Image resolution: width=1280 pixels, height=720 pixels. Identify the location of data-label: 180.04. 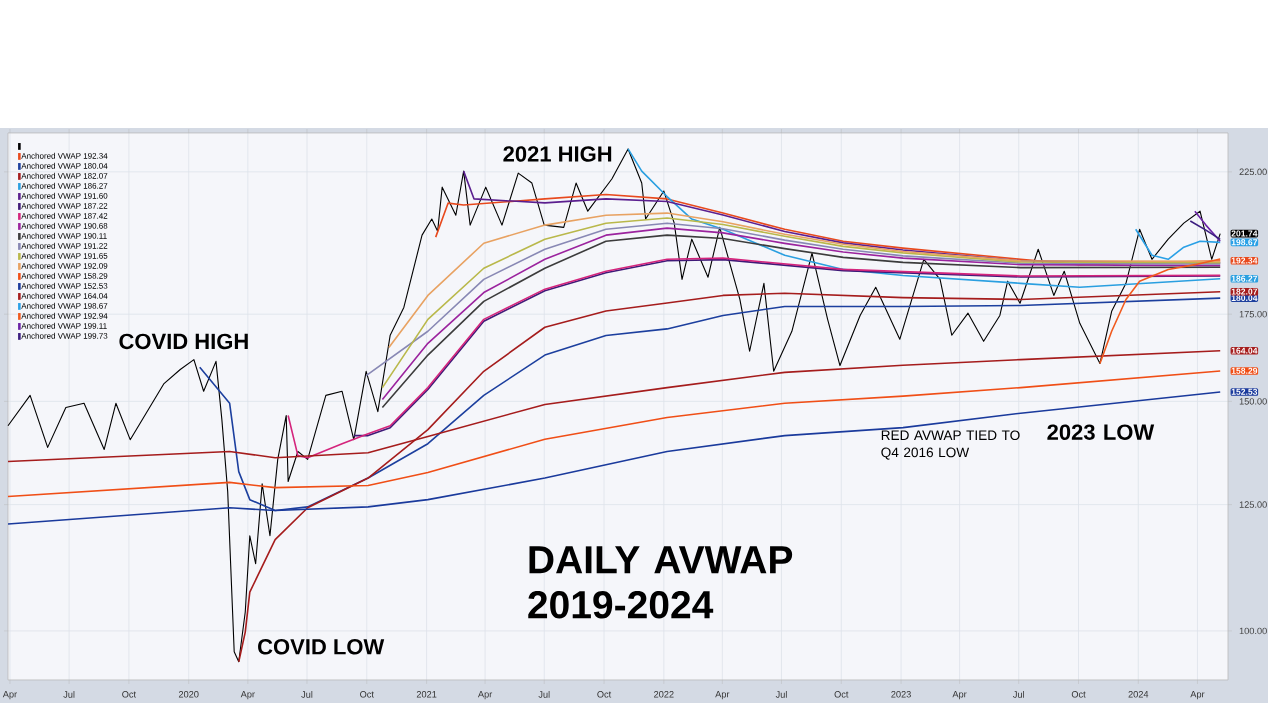
(1244, 297).